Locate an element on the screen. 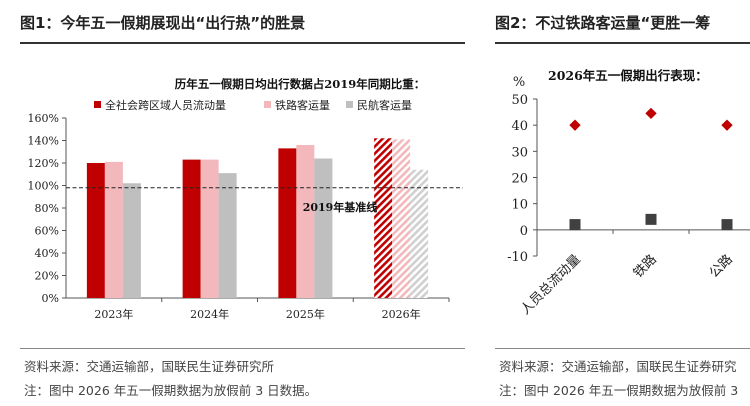 The image size is (750, 406). figure2-source: 资料来源：交通运输部，国联民生证券研究 is located at coordinates (618, 366).